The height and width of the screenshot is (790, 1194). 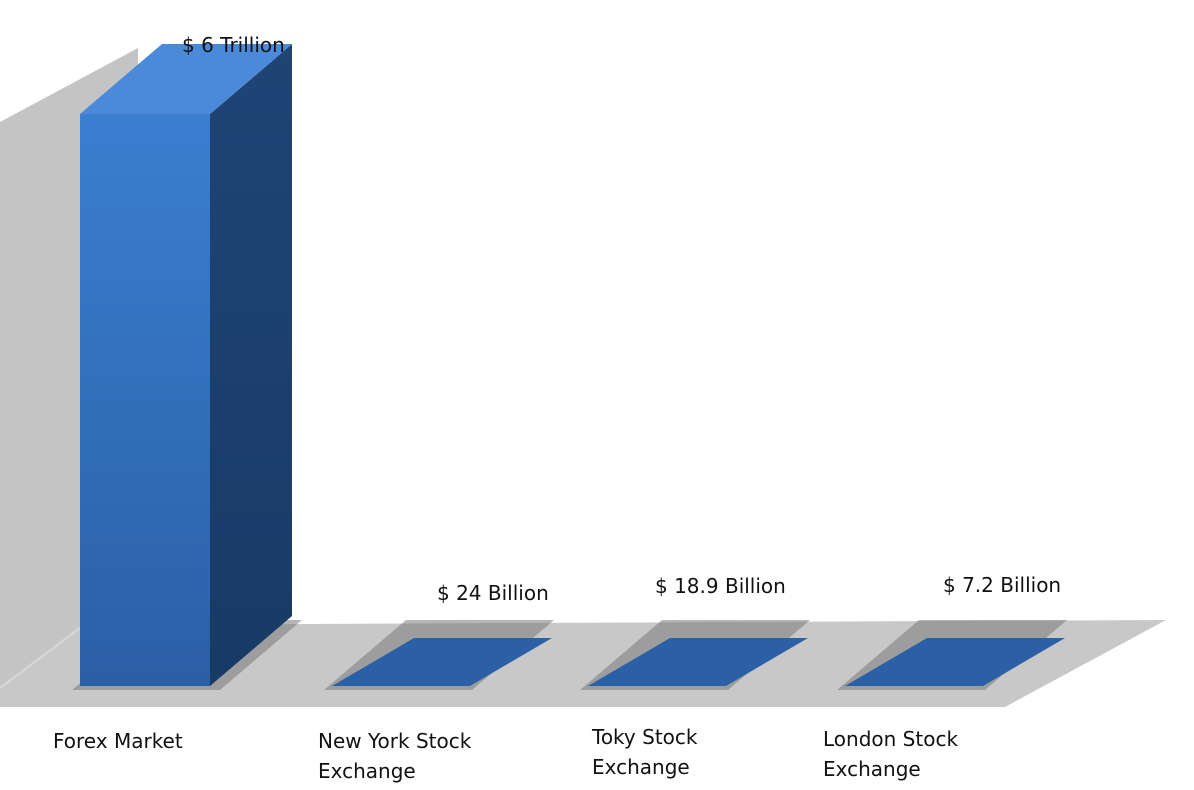 I want to click on category-label: Toky Stock Exchange, so click(x=645, y=752).